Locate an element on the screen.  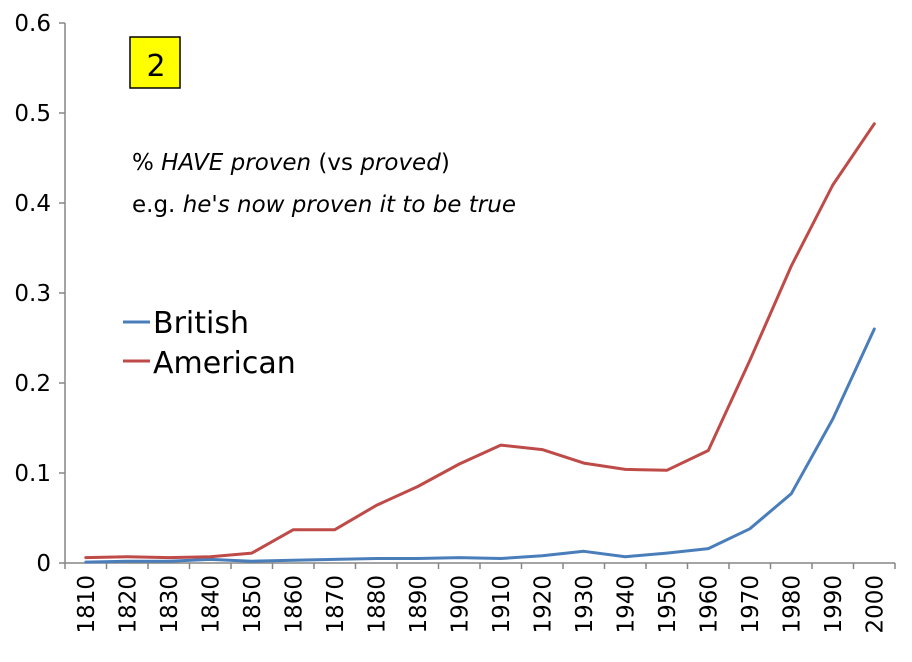
y-tick-label: 0.4 is located at coordinates (32, 204).